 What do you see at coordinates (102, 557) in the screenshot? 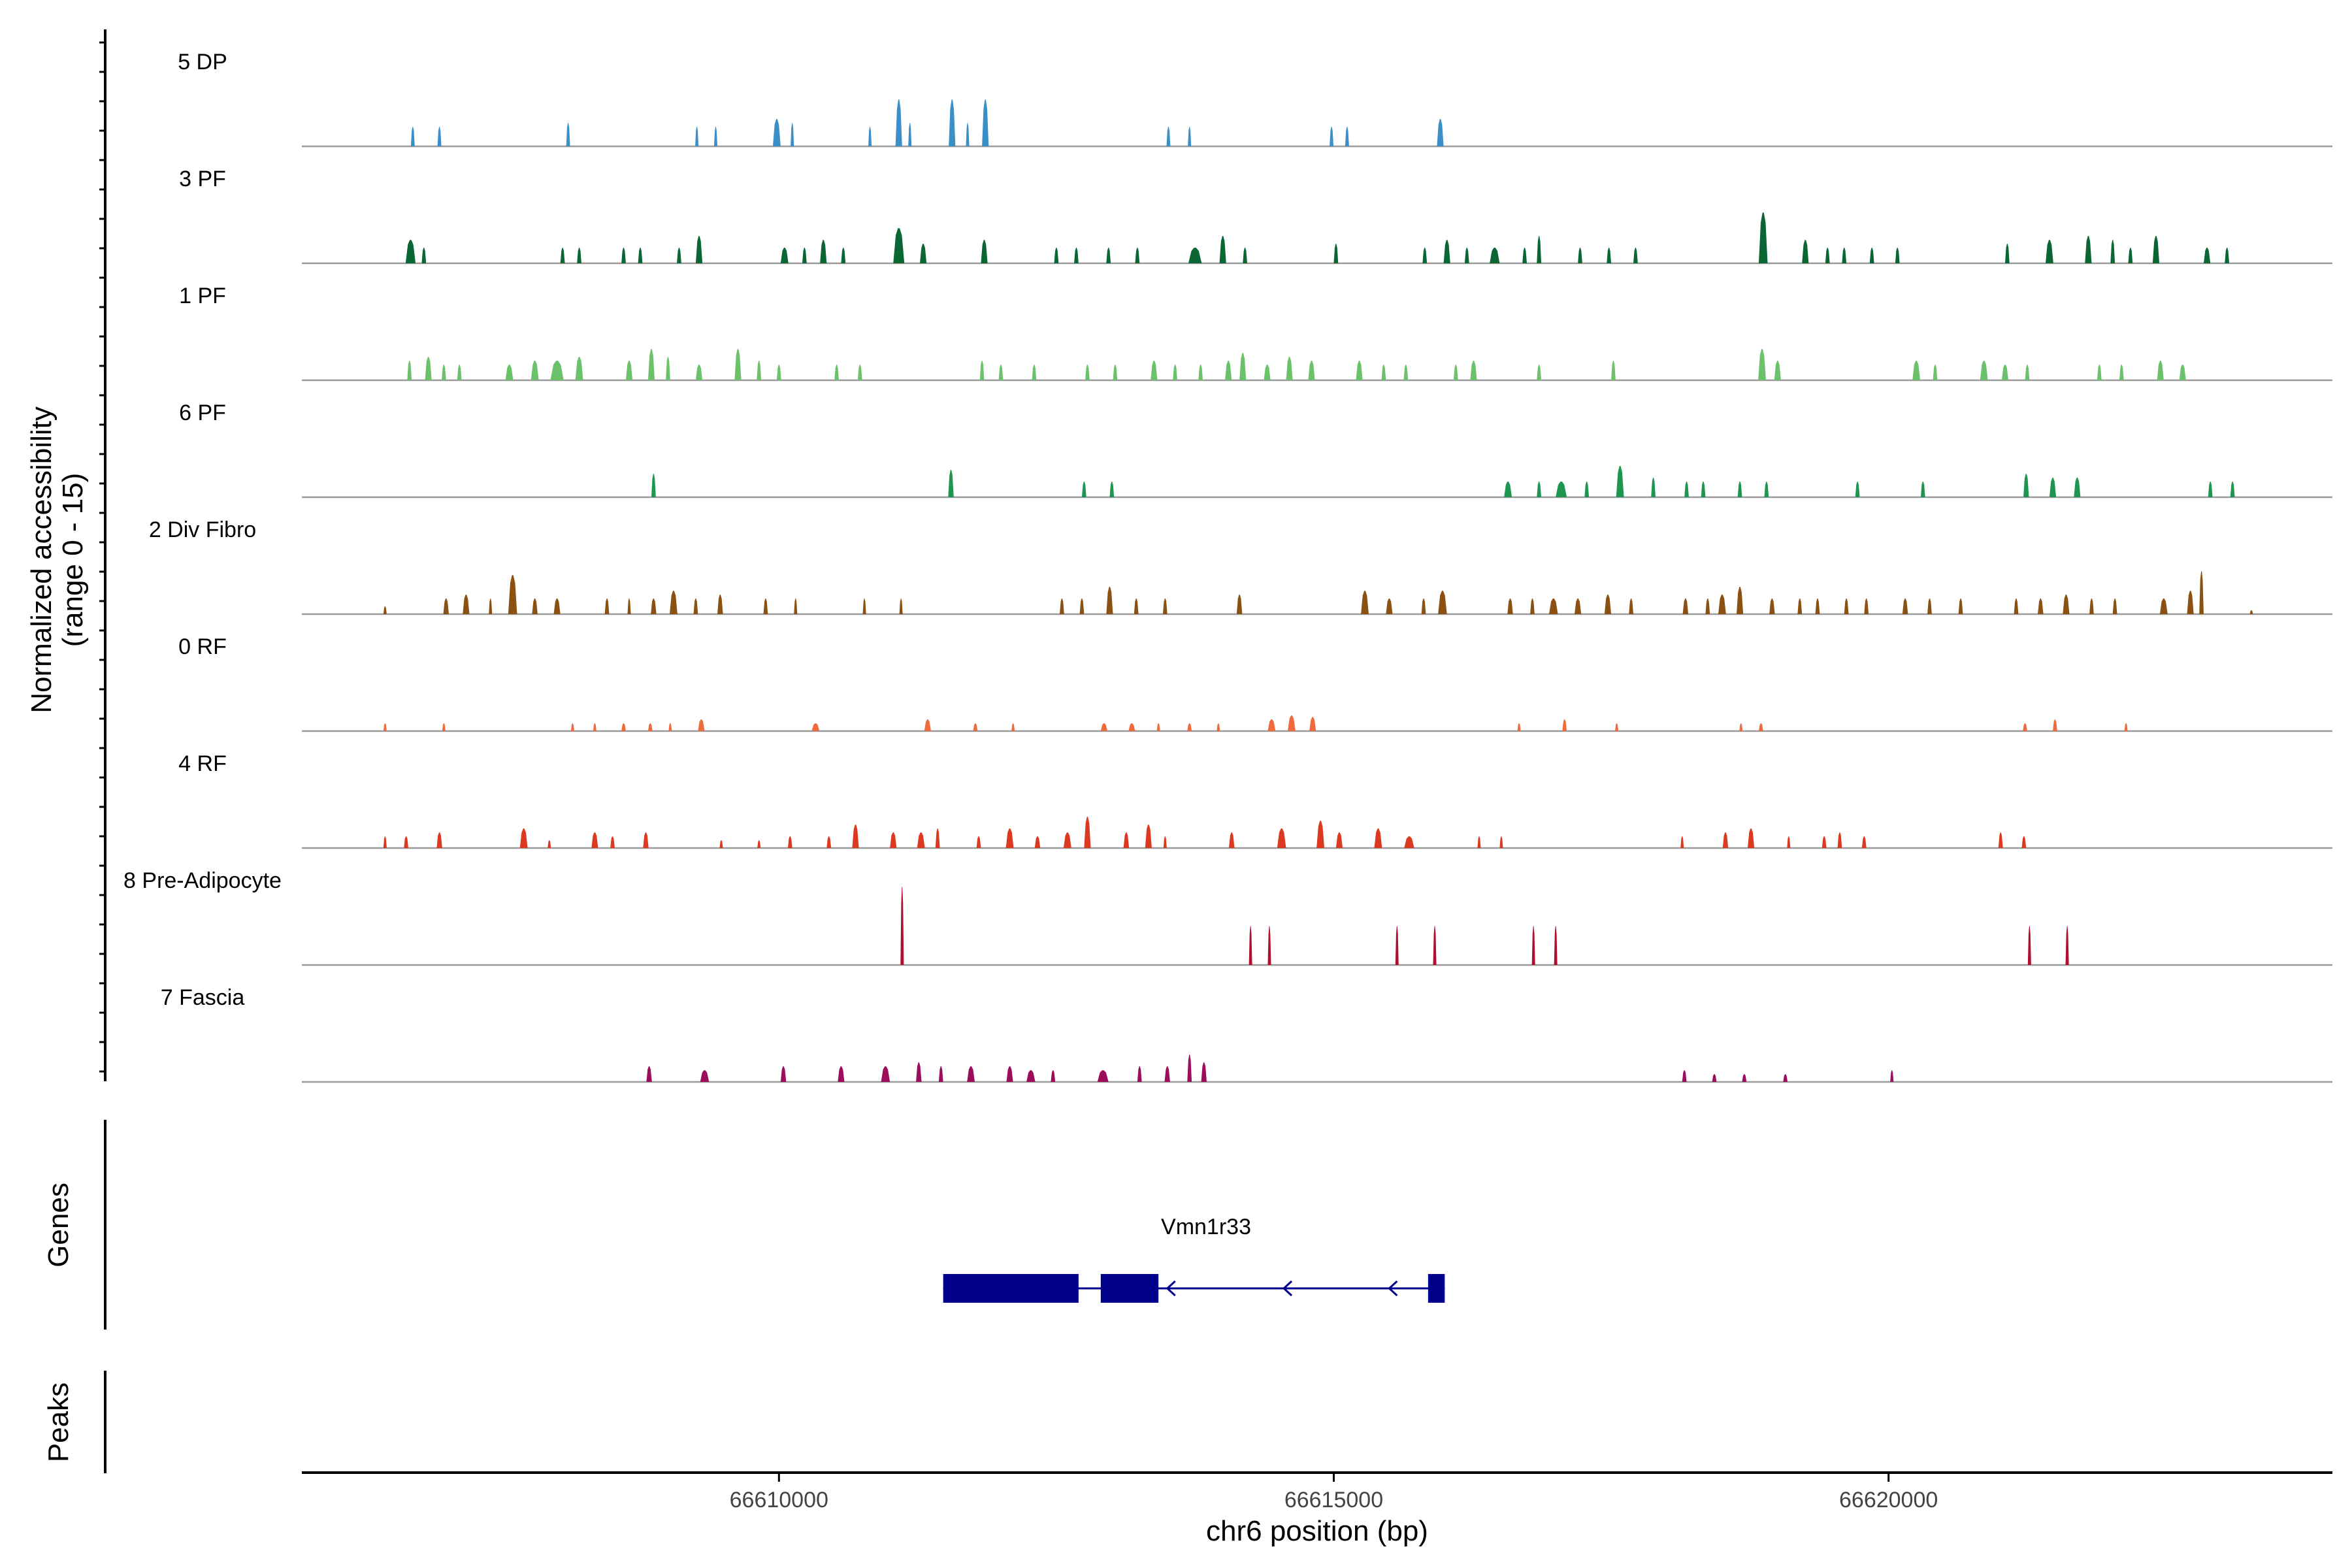
I see `coverage-y-axis-ticks` at bounding box center [102, 557].